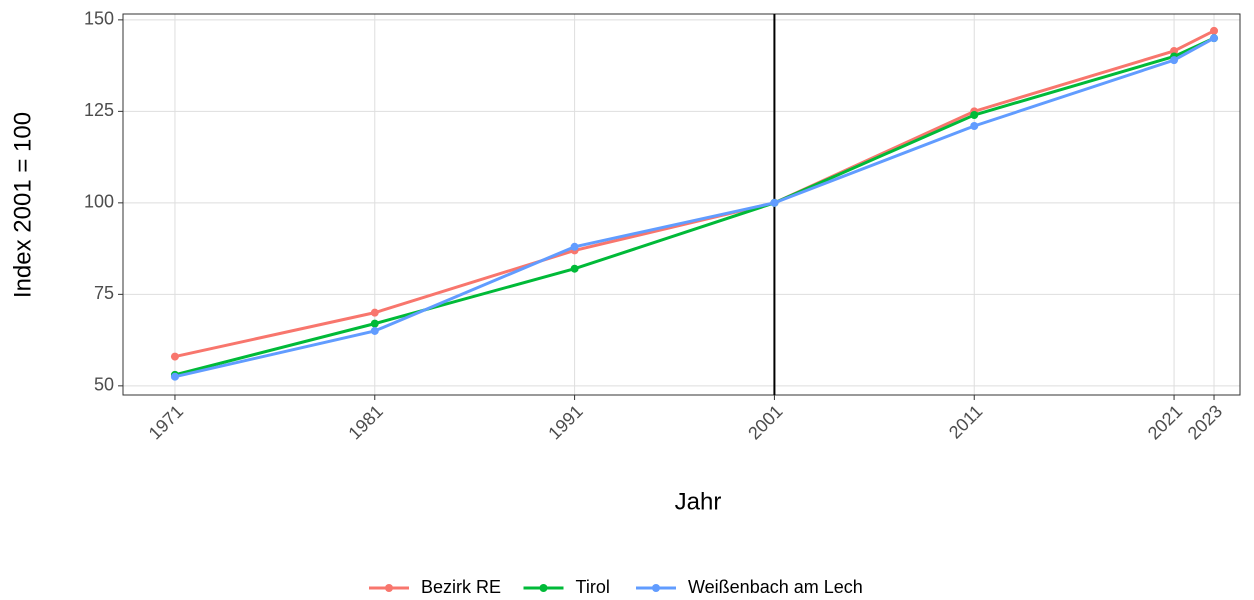 The width and height of the screenshot is (1254, 600). What do you see at coordinates (1205, 422) in the screenshot?
I see `x-tick-label: 2023` at bounding box center [1205, 422].